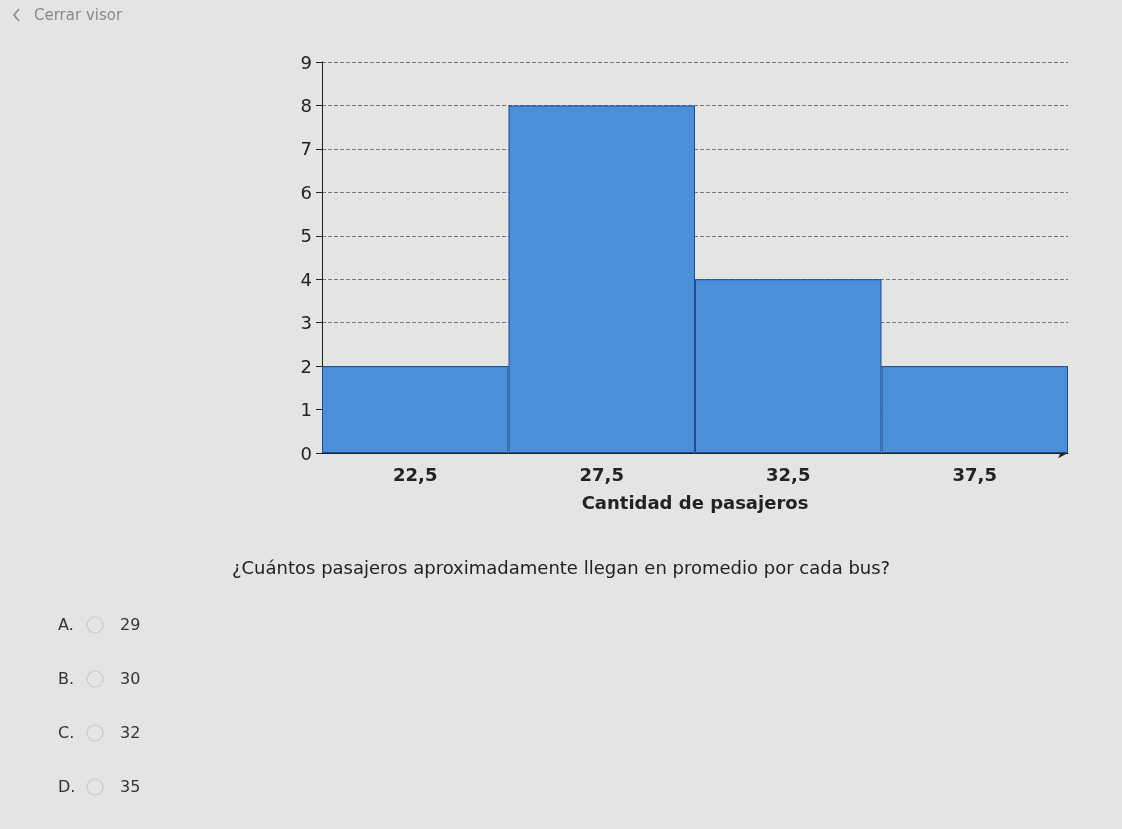  I want to click on y-tick-label: 5, so click(306, 236).